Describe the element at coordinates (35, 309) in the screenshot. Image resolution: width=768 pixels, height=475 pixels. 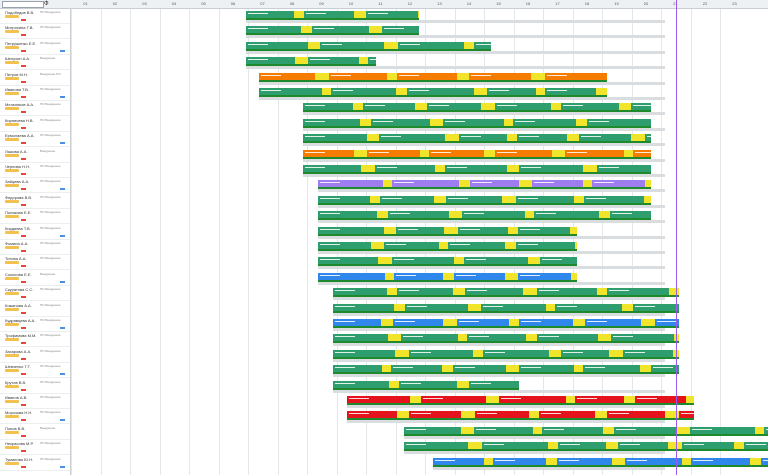
I see `employee-row: Кожанова А.А. ПО Внедрение` at that location.